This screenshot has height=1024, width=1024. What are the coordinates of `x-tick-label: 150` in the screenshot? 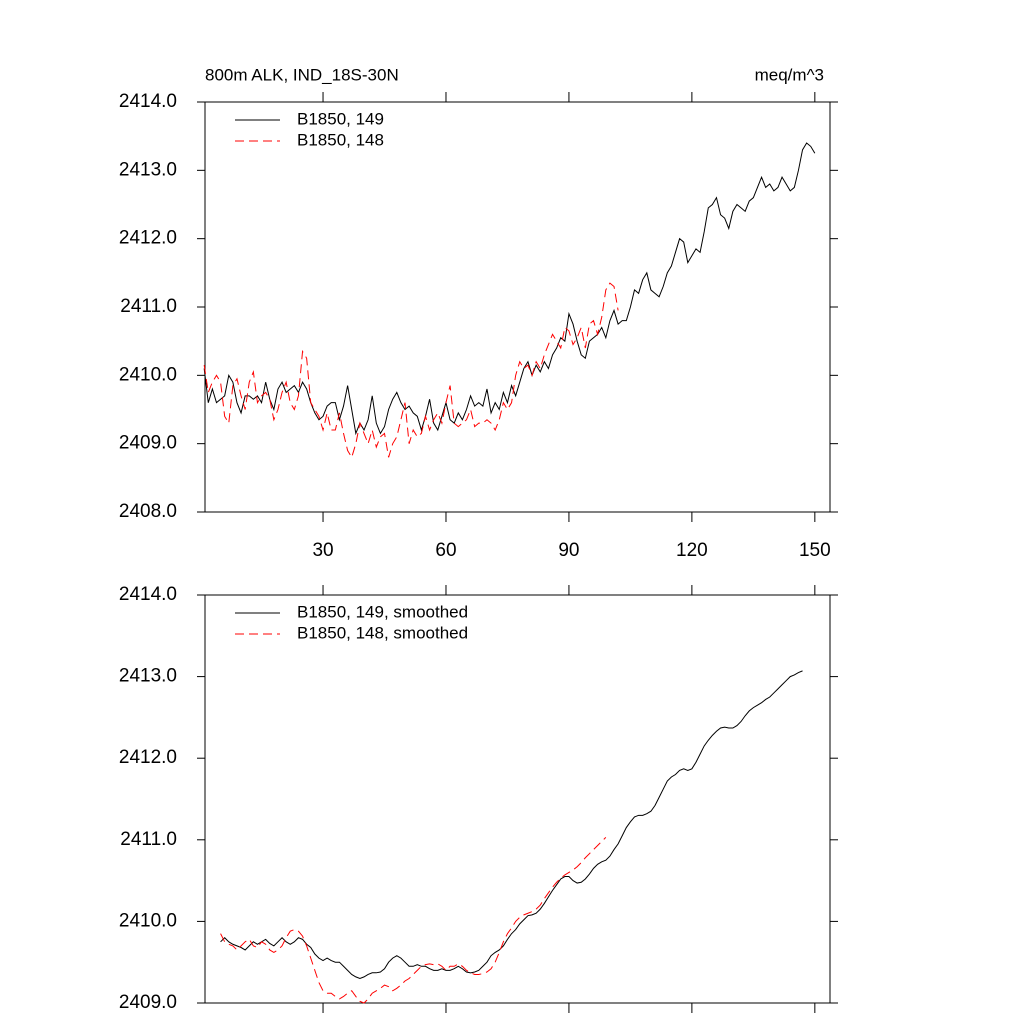 It's located at (815, 550).